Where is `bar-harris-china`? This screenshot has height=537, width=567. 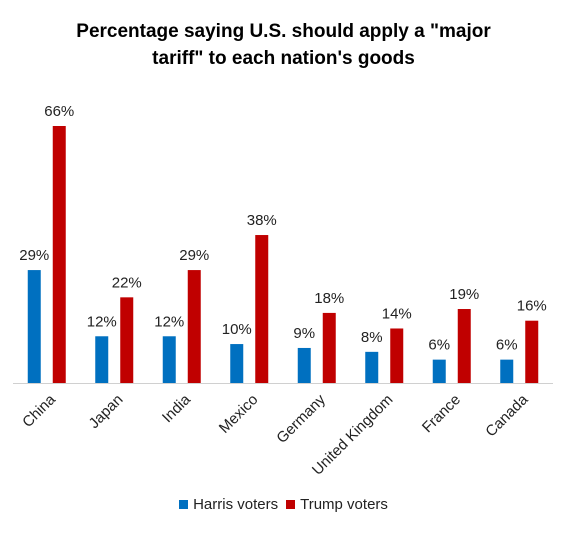
bar-harris-china is located at coordinates (34, 326).